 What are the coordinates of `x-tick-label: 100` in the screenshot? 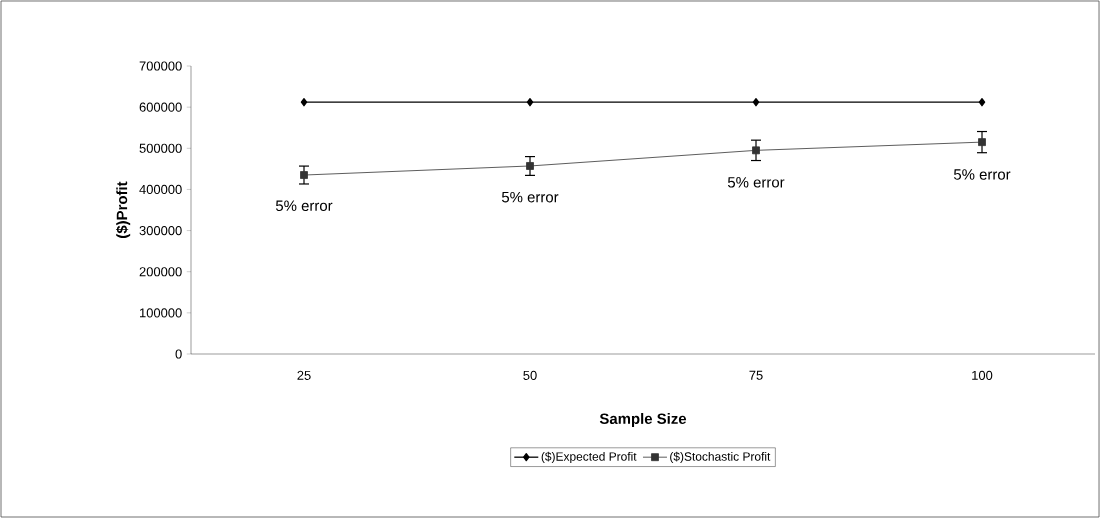 It's located at (982, 375).